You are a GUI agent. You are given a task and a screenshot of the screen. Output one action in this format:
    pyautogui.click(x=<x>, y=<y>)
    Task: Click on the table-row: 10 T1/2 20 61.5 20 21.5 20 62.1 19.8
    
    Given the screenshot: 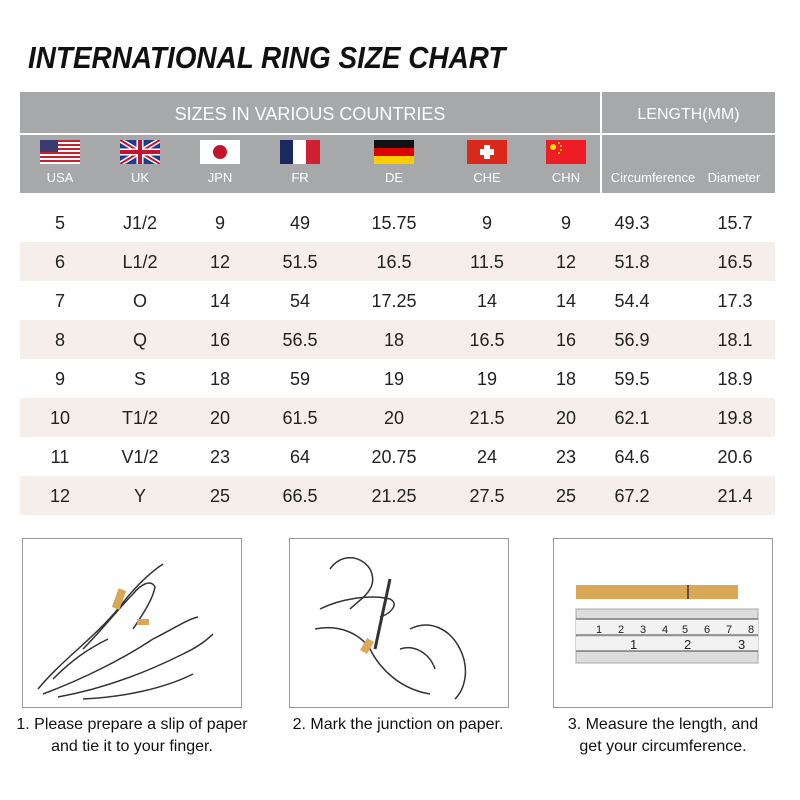 What is the action you would take?
    pyautogui.click(x=397, y=417)
    